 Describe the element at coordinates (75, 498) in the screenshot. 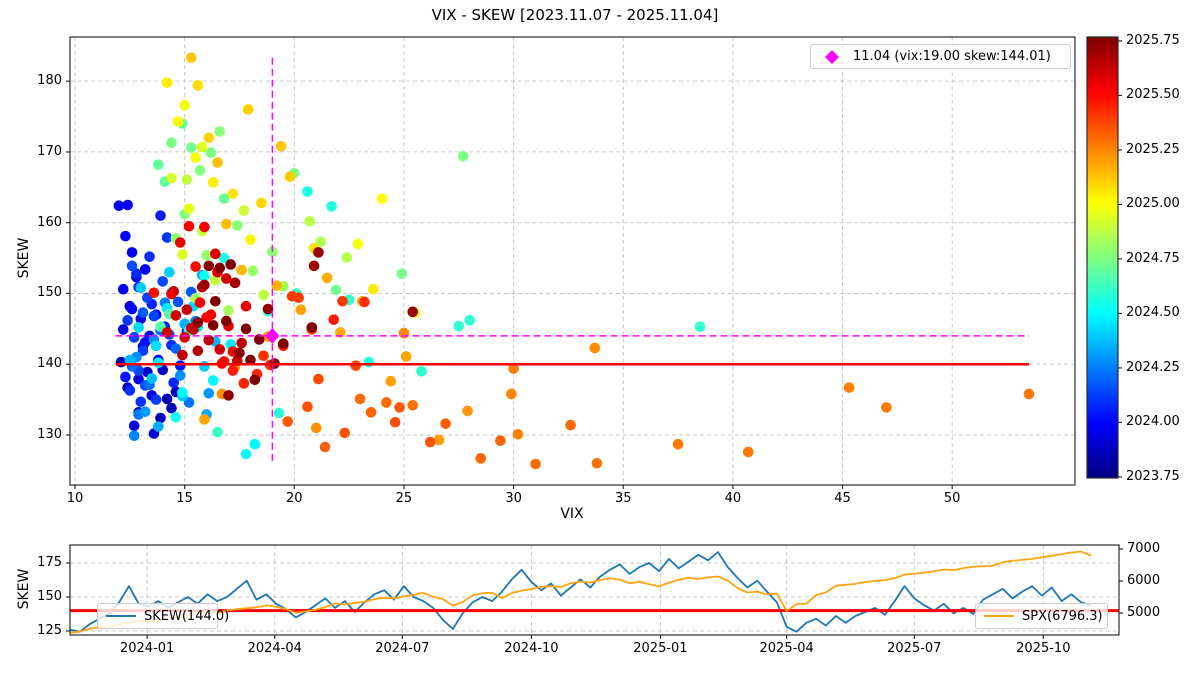

I see `scatter-x-tick: 10` at that location.